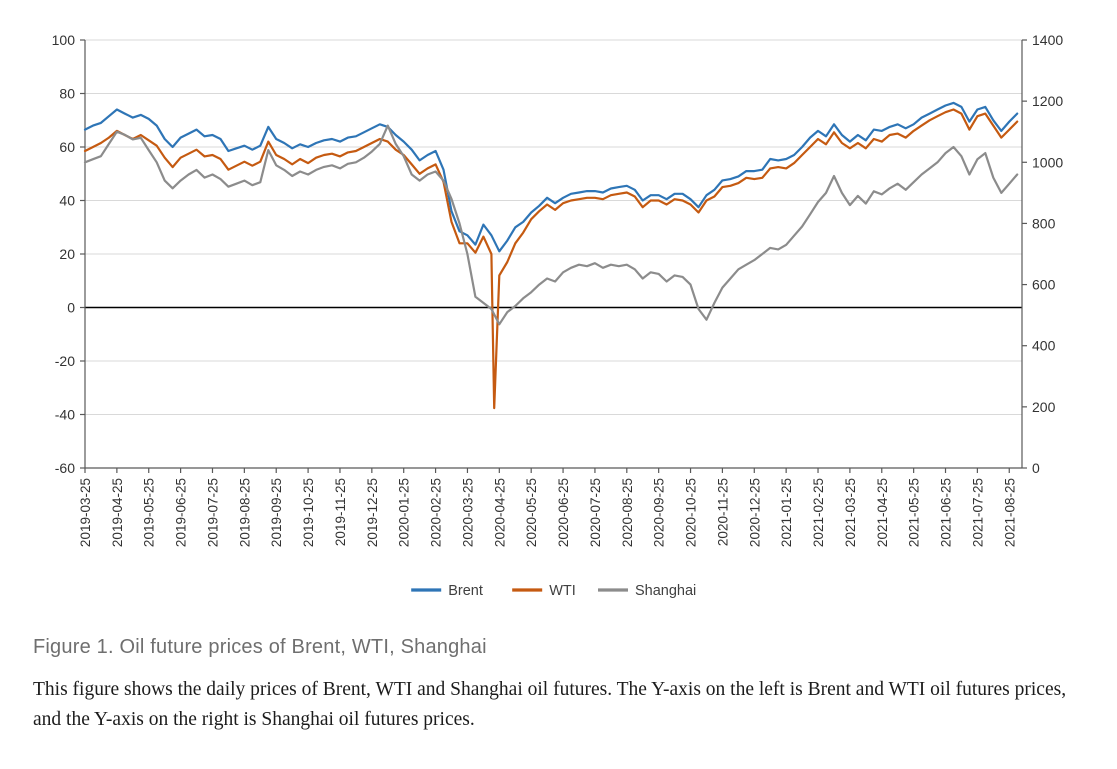 The height and width of the screenshot is (769, 1117). Describe the element at coordinates (754, 512) in the screenshot. I see `x-tick-label-21: 2020-12-25` at that location.